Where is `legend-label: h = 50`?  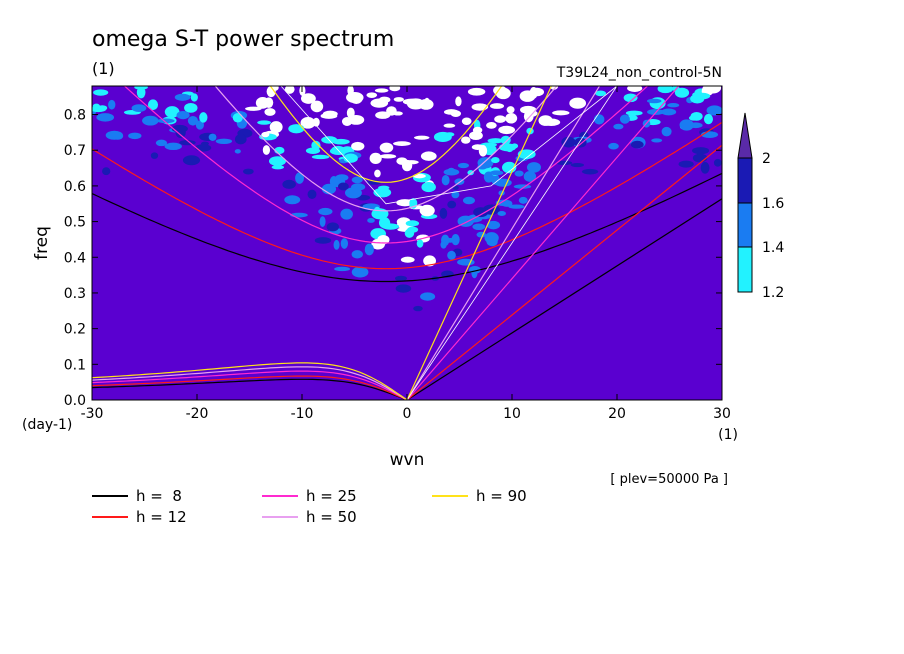
legend-label: h = 50 is located at coordinates (331, 517).